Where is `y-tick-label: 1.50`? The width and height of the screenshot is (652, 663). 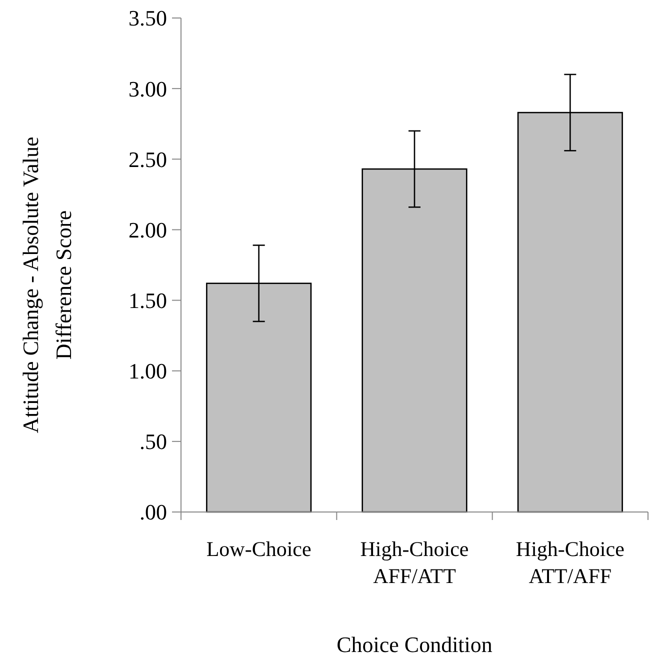 y-tick-label: 1.50 is located at coordinates (147, 300).